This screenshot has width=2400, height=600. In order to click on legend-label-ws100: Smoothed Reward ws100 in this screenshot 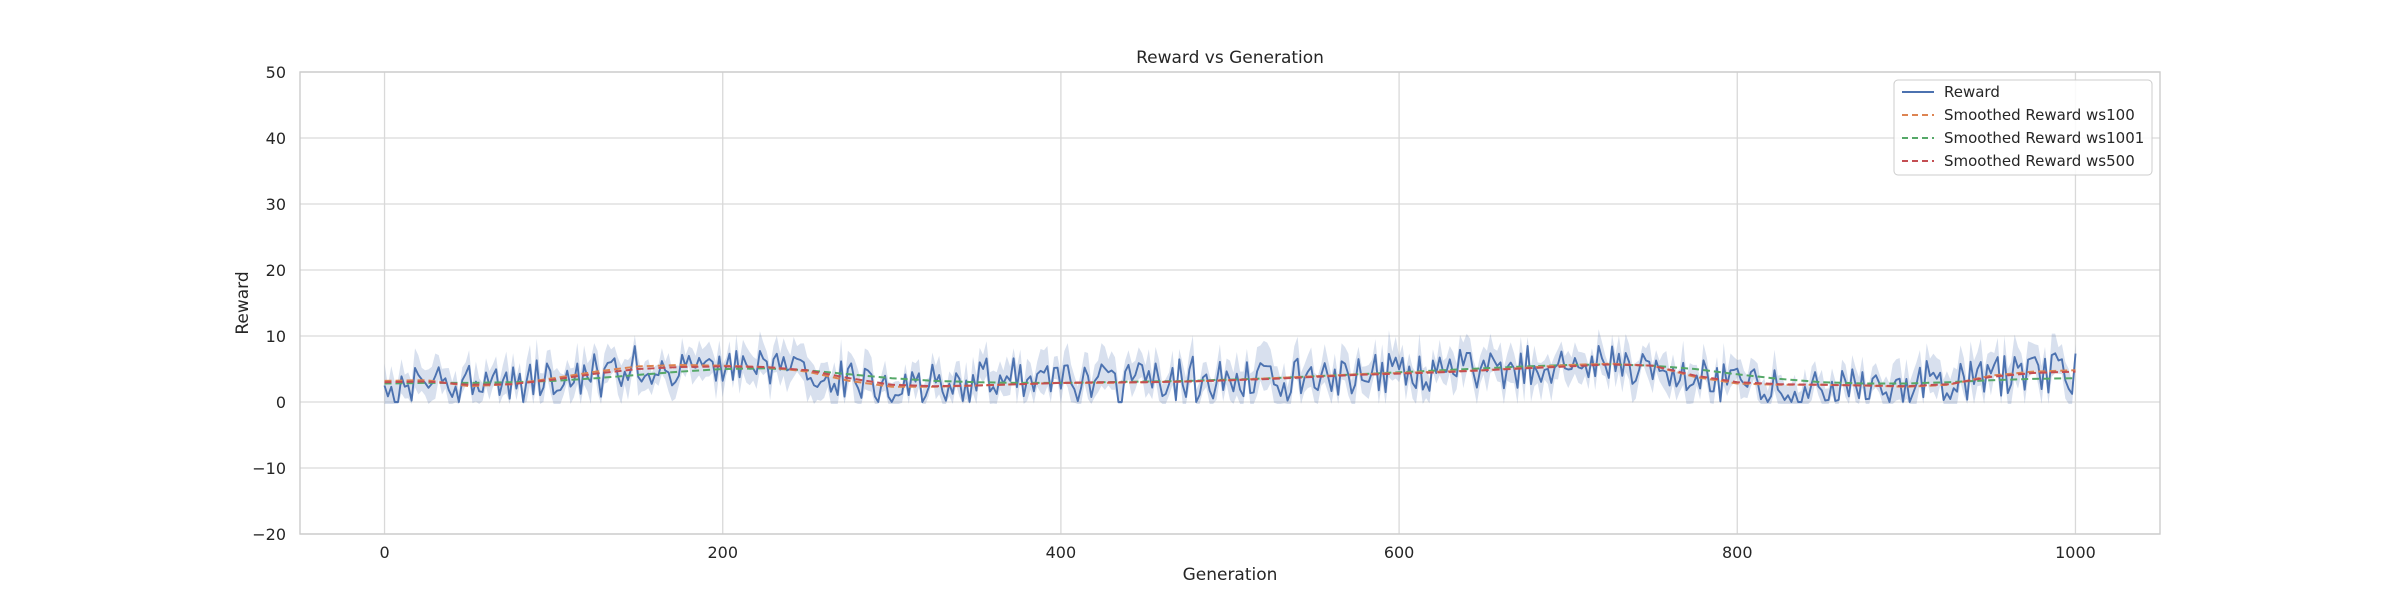, I will do `click(2039, 115)`.